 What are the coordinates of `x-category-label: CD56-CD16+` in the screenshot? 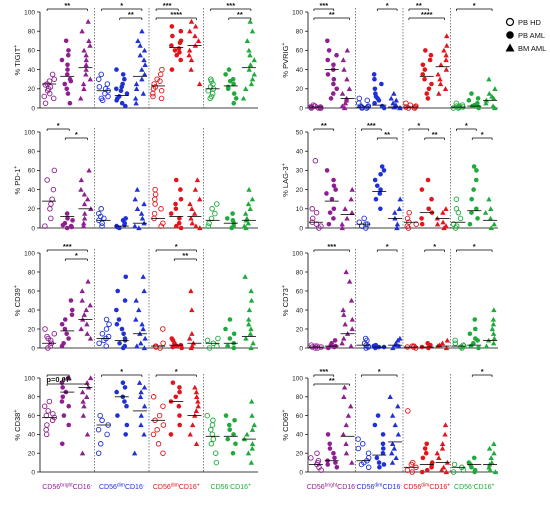 It's located at (474, 487).